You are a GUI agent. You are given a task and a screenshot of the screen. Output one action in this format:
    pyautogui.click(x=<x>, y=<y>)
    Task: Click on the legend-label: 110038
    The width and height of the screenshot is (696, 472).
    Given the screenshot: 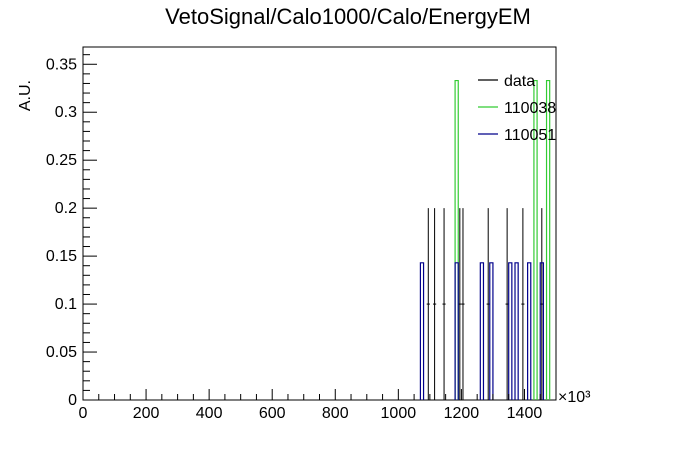 What is the action you would take?
    pyautogui.click(x=530, y=108)
    